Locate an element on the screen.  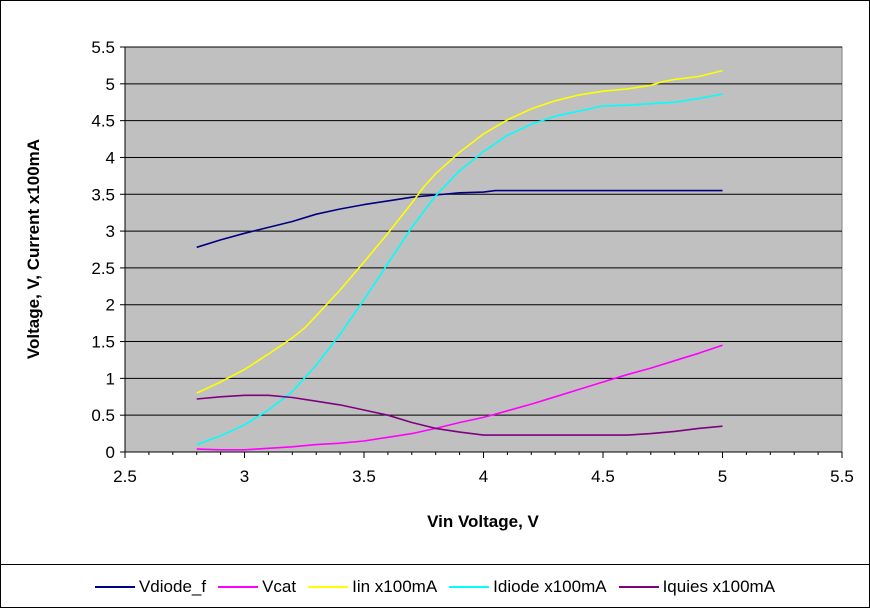
y-tick-label: 4 is located at coordinates (110, 157).